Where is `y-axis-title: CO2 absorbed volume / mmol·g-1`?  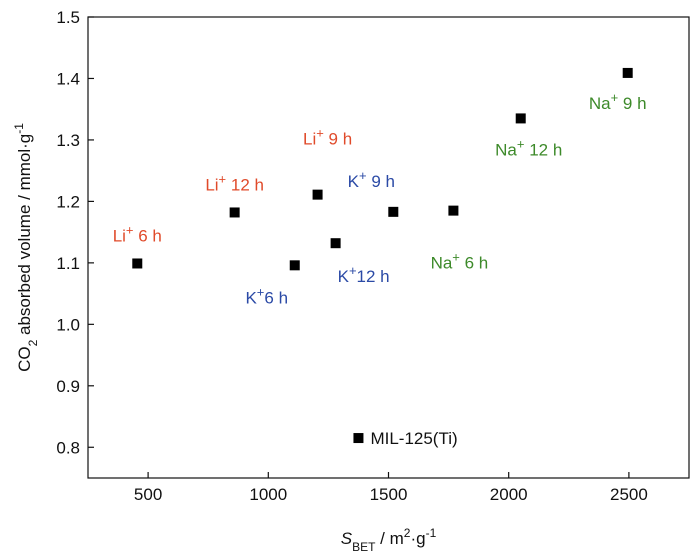
y-axis-title: CO2 absorbed volume / mmol·g-1 is located at coordinates (26, 247).